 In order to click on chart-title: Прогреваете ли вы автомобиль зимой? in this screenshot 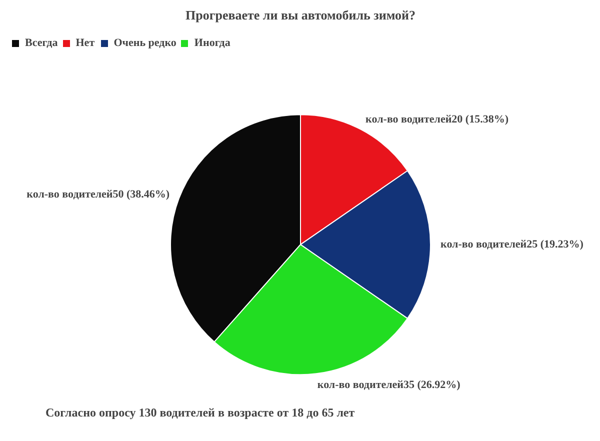, I will do `click(300, 15)`.